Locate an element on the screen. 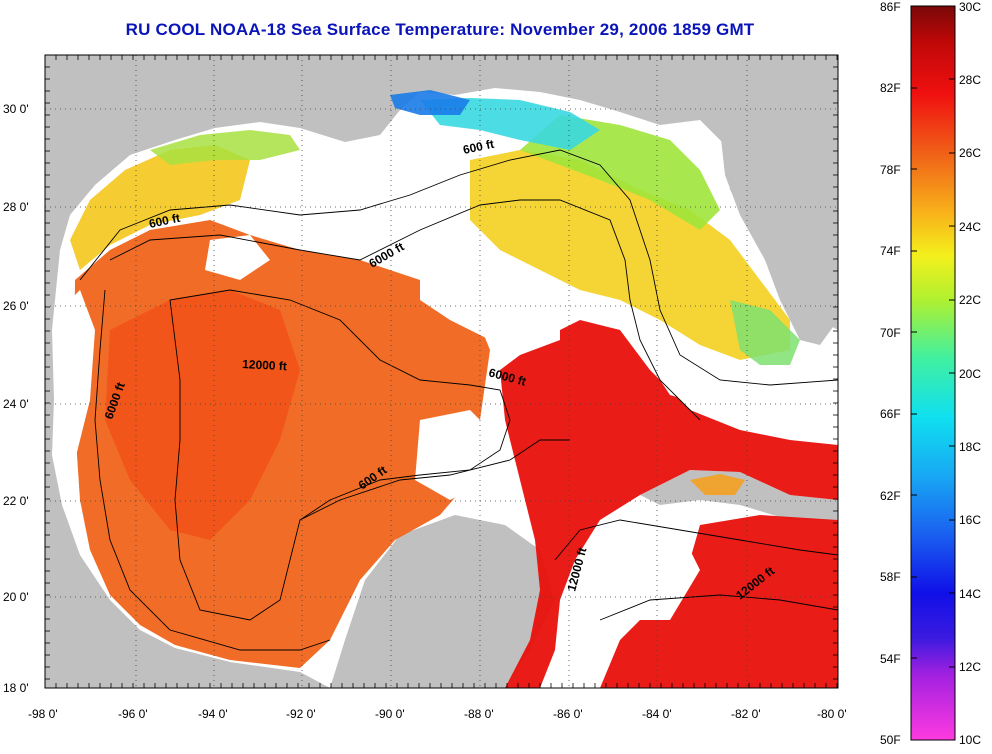 The width and height of the screenshot is (992, 754). contour-12000ft-caribbean-south is located at coordinates (718, 607).